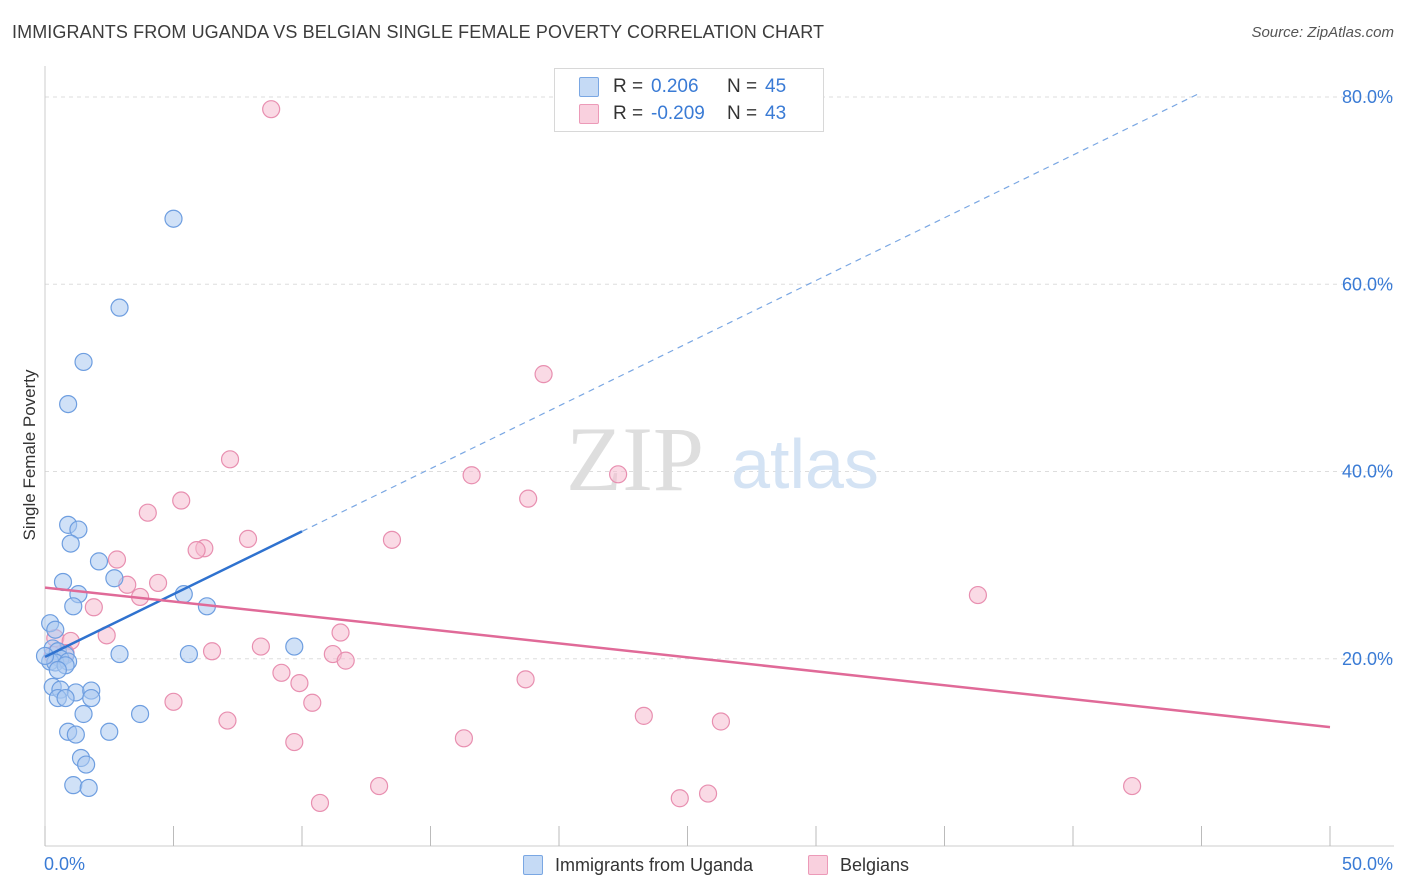  What do you see at coordinates (1367, 659) in the screenshot?
I see `y-tick-label: 20.0%` at bounding box center [1367, 659].